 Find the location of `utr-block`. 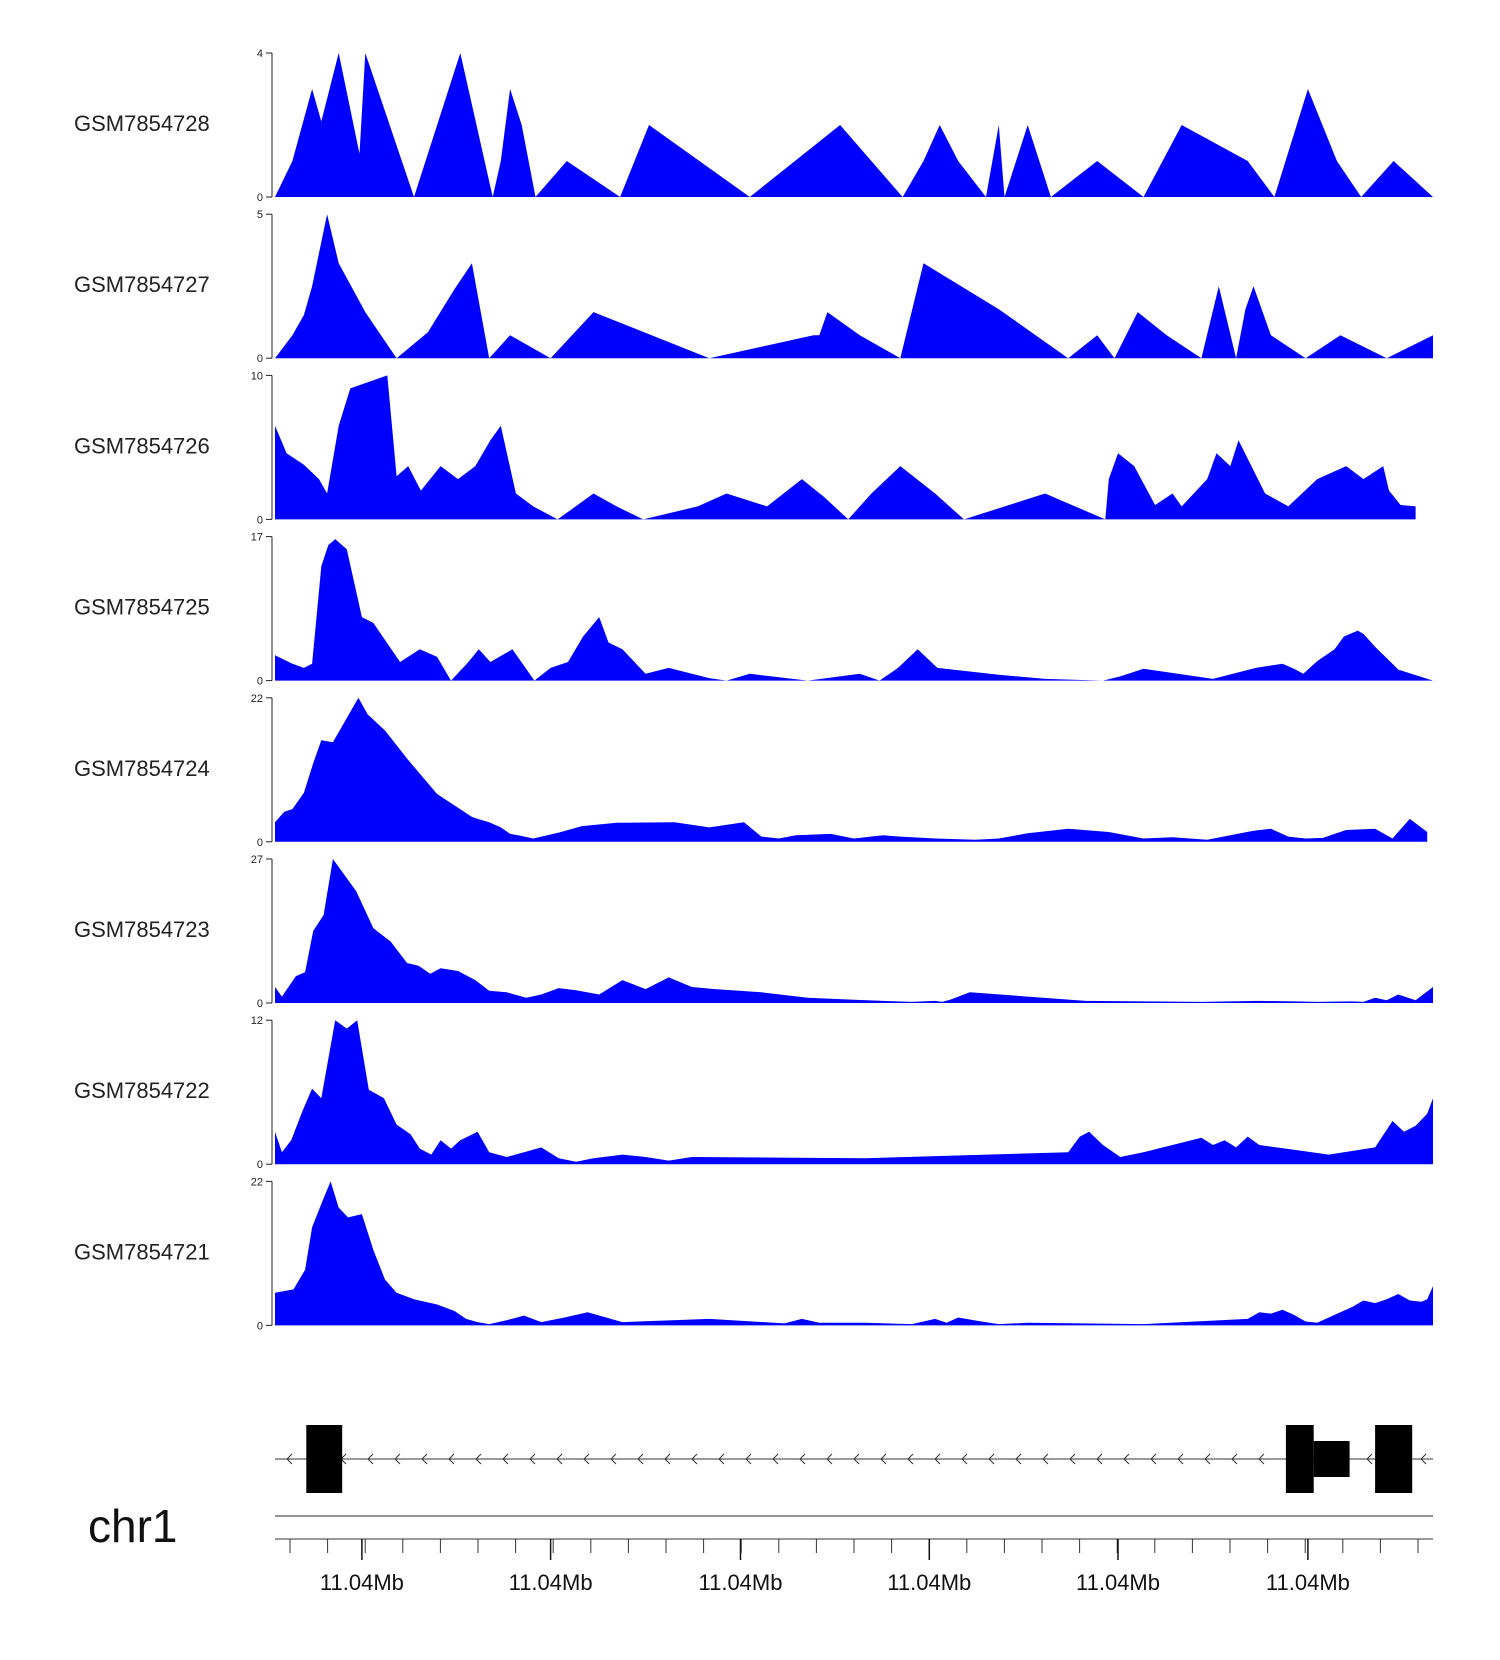

utr-block is located at coordinates (1331, 1459).